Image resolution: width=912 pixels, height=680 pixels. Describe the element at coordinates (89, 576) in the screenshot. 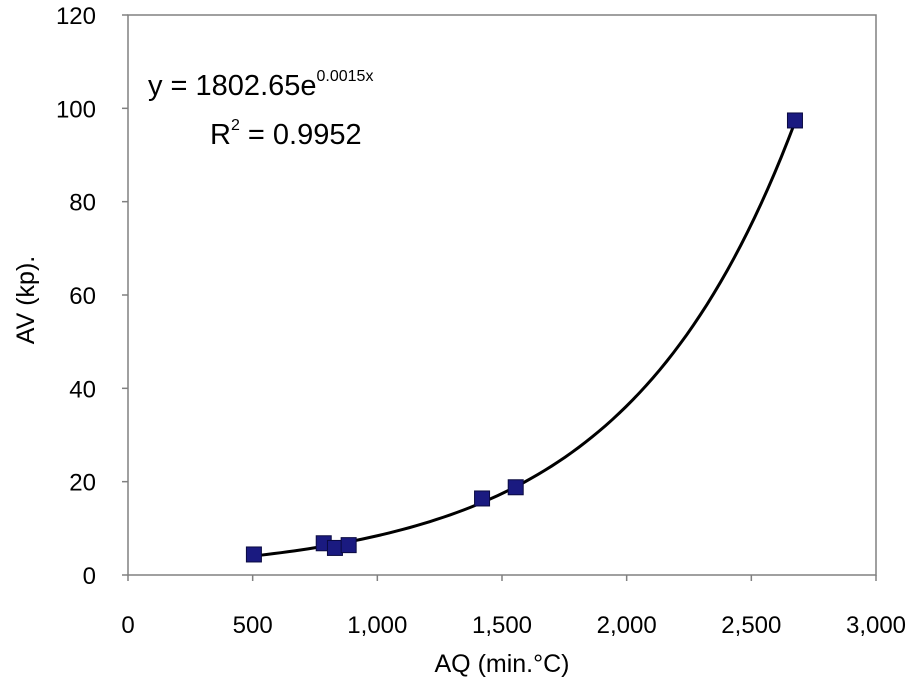

I see `y-tick-label: 0` at that location.